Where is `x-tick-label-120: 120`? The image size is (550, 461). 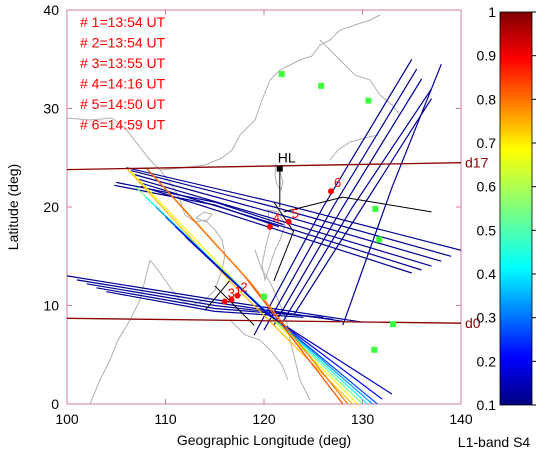
x-tick-label-120: 120 is located at coordinates (264, 419).